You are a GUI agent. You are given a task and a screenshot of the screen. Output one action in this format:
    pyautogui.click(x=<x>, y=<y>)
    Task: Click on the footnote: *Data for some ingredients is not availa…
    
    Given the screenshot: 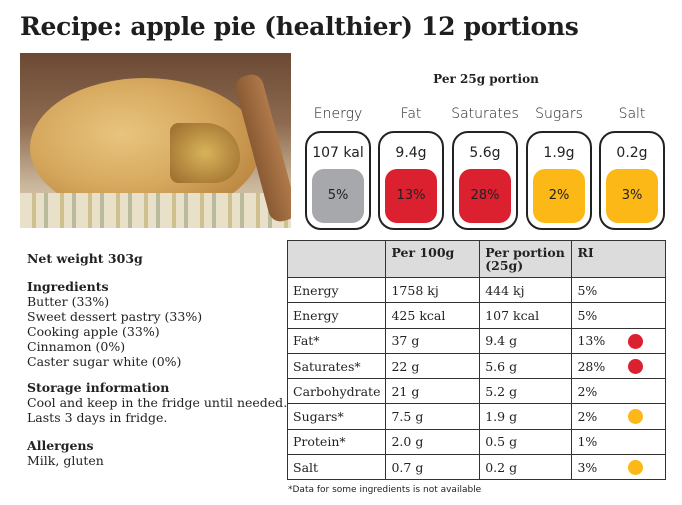 What is the action you would take?
    pyautogui.click(x=385, y=490)
    